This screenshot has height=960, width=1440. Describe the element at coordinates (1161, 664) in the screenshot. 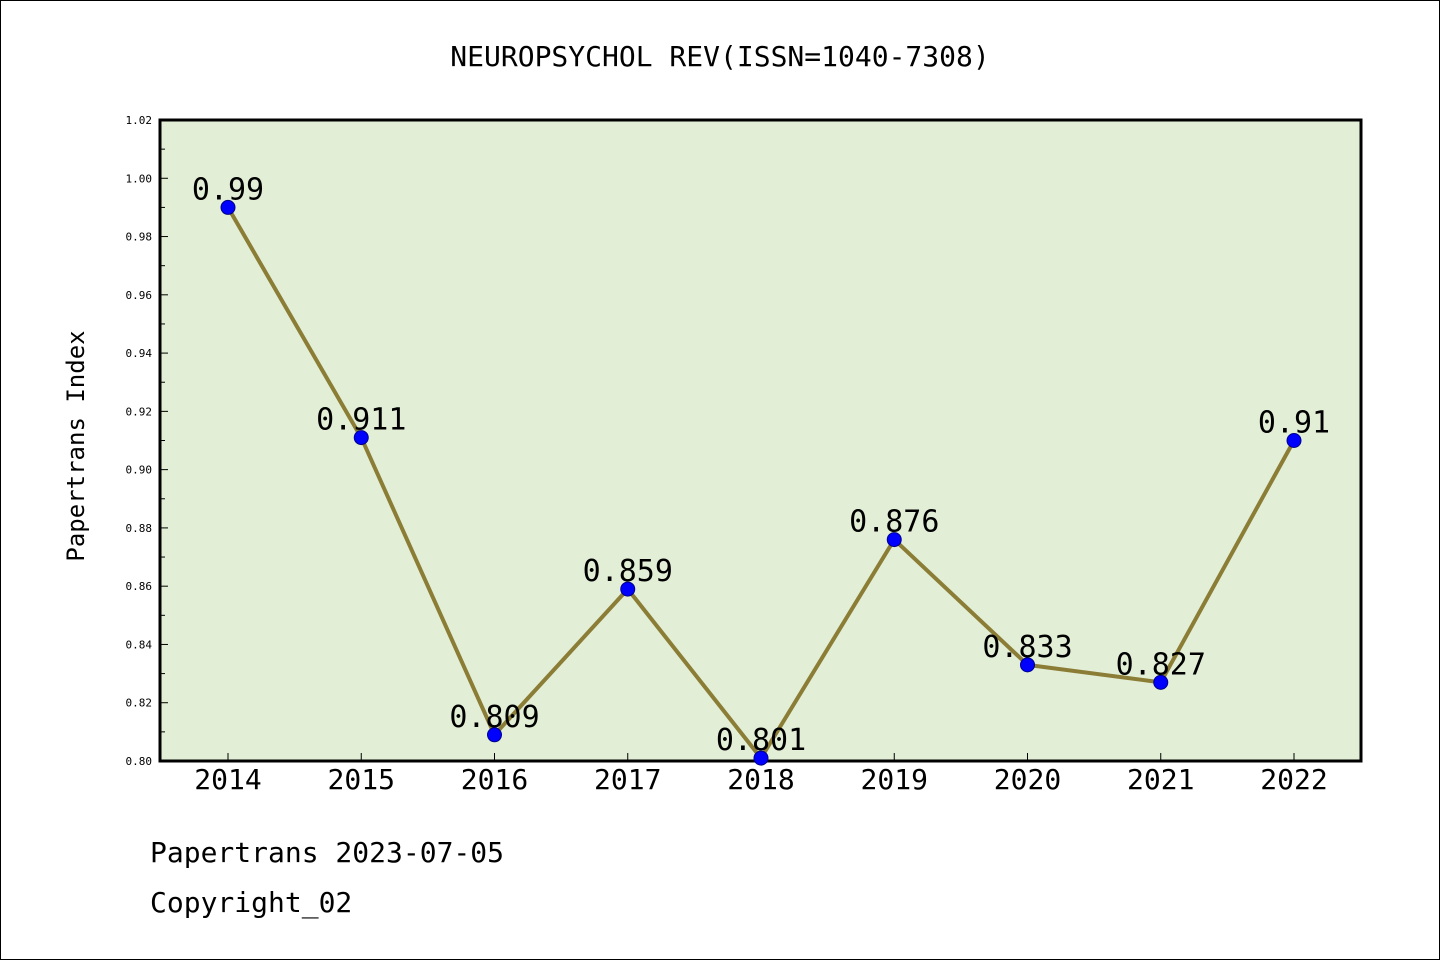

I see `data-label: 0.827` at that location.